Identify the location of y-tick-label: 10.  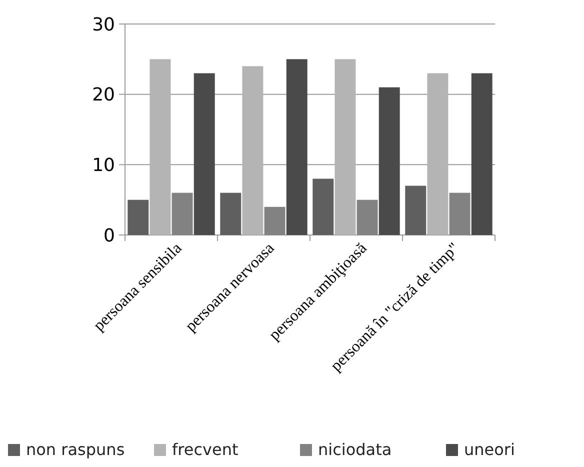
(103, 165).